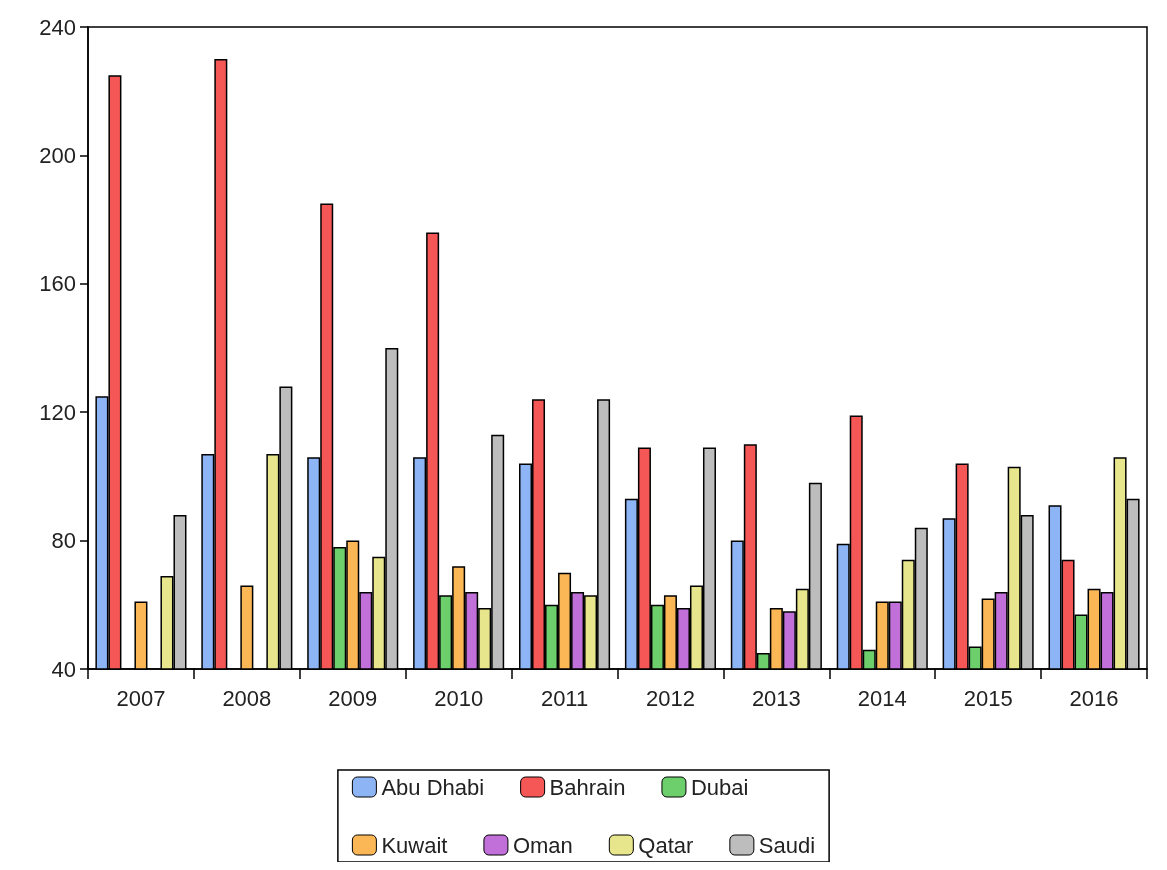 This screenshot has width=1167, height=870. Describe the element at coordinates (564, 698) in the screenshot. I see `x-tick-label: 2011` at that location.